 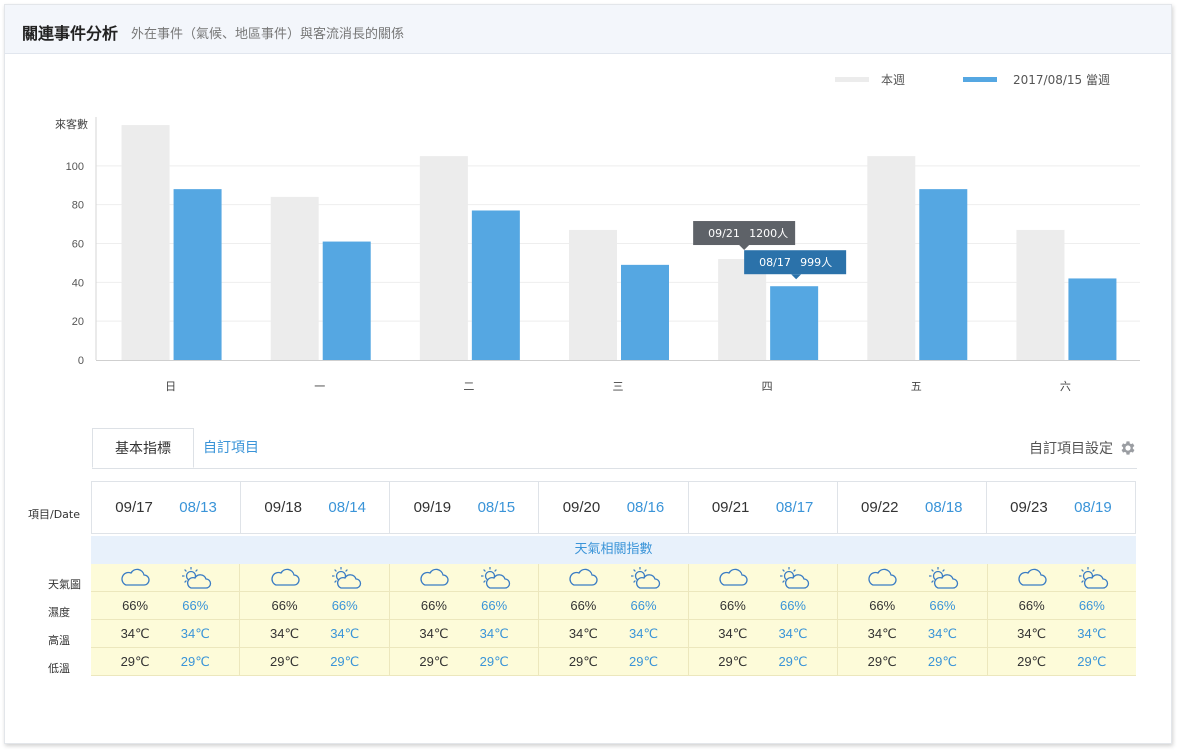 What do you see at coordinates (468, 386) in the screenshot?
I see `x-tick-label: 二` at bounding box center [468, 386].